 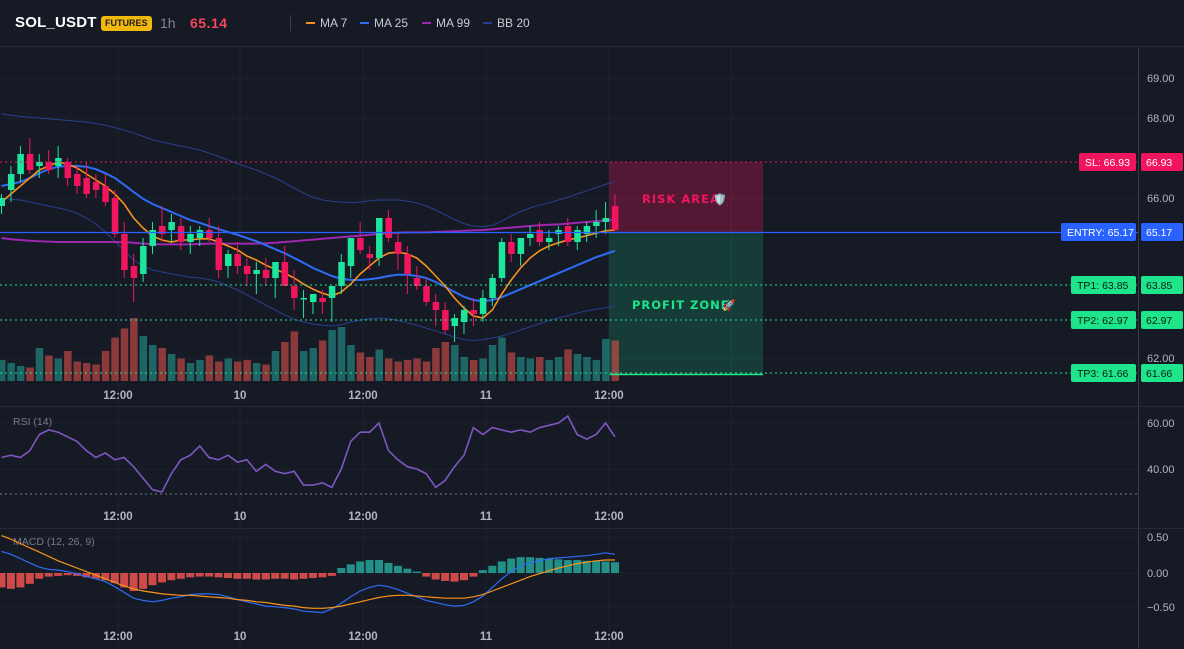 What do you see at coordinates (686, 304) in the screenshot?
I see `profit-zone-box` at bounding box center [686, 304].